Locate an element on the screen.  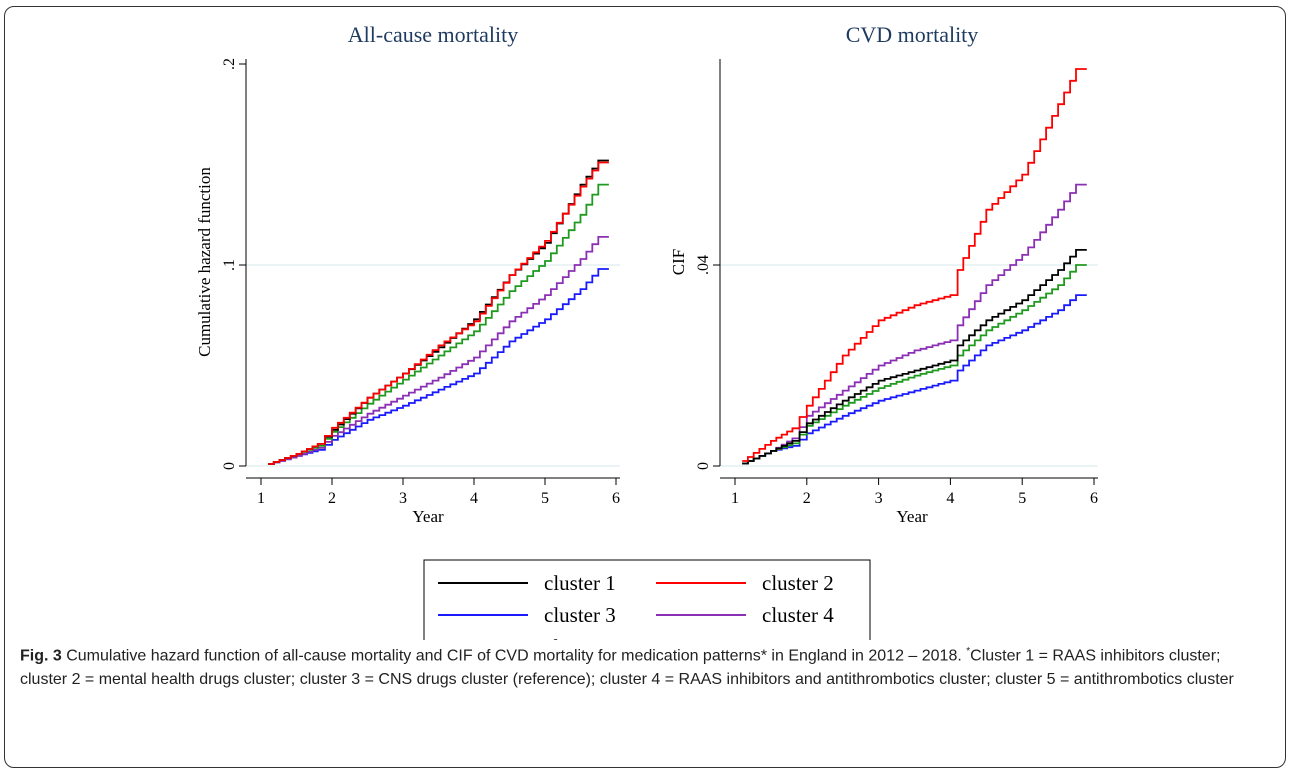
panel2-ylabel: CIF is located at coordinates (678, 262).